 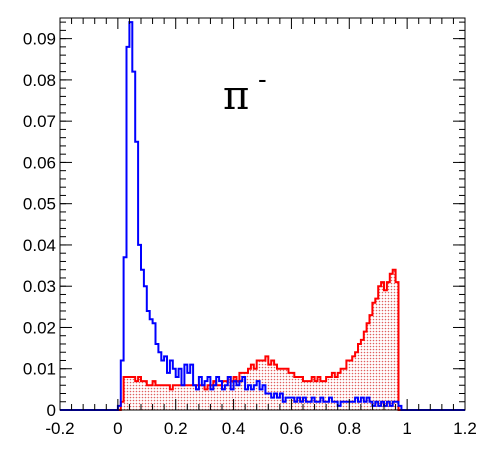 I want to click on y-tick-label: 0.02, so click(x=39, y=327).